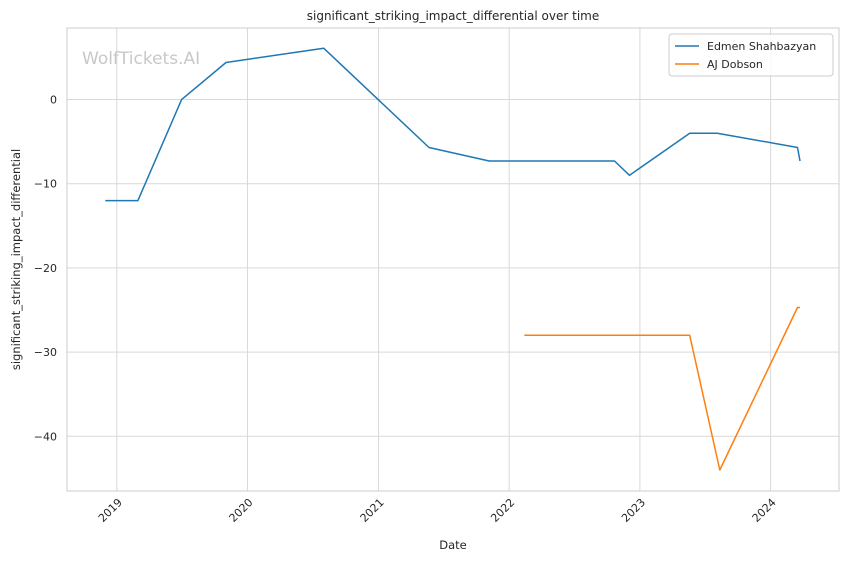  What do you see at coordinates (761, 46) in the screenshot?
I see `legend-label: Edmen Shahbazyan` at bounding box center [761, 46].